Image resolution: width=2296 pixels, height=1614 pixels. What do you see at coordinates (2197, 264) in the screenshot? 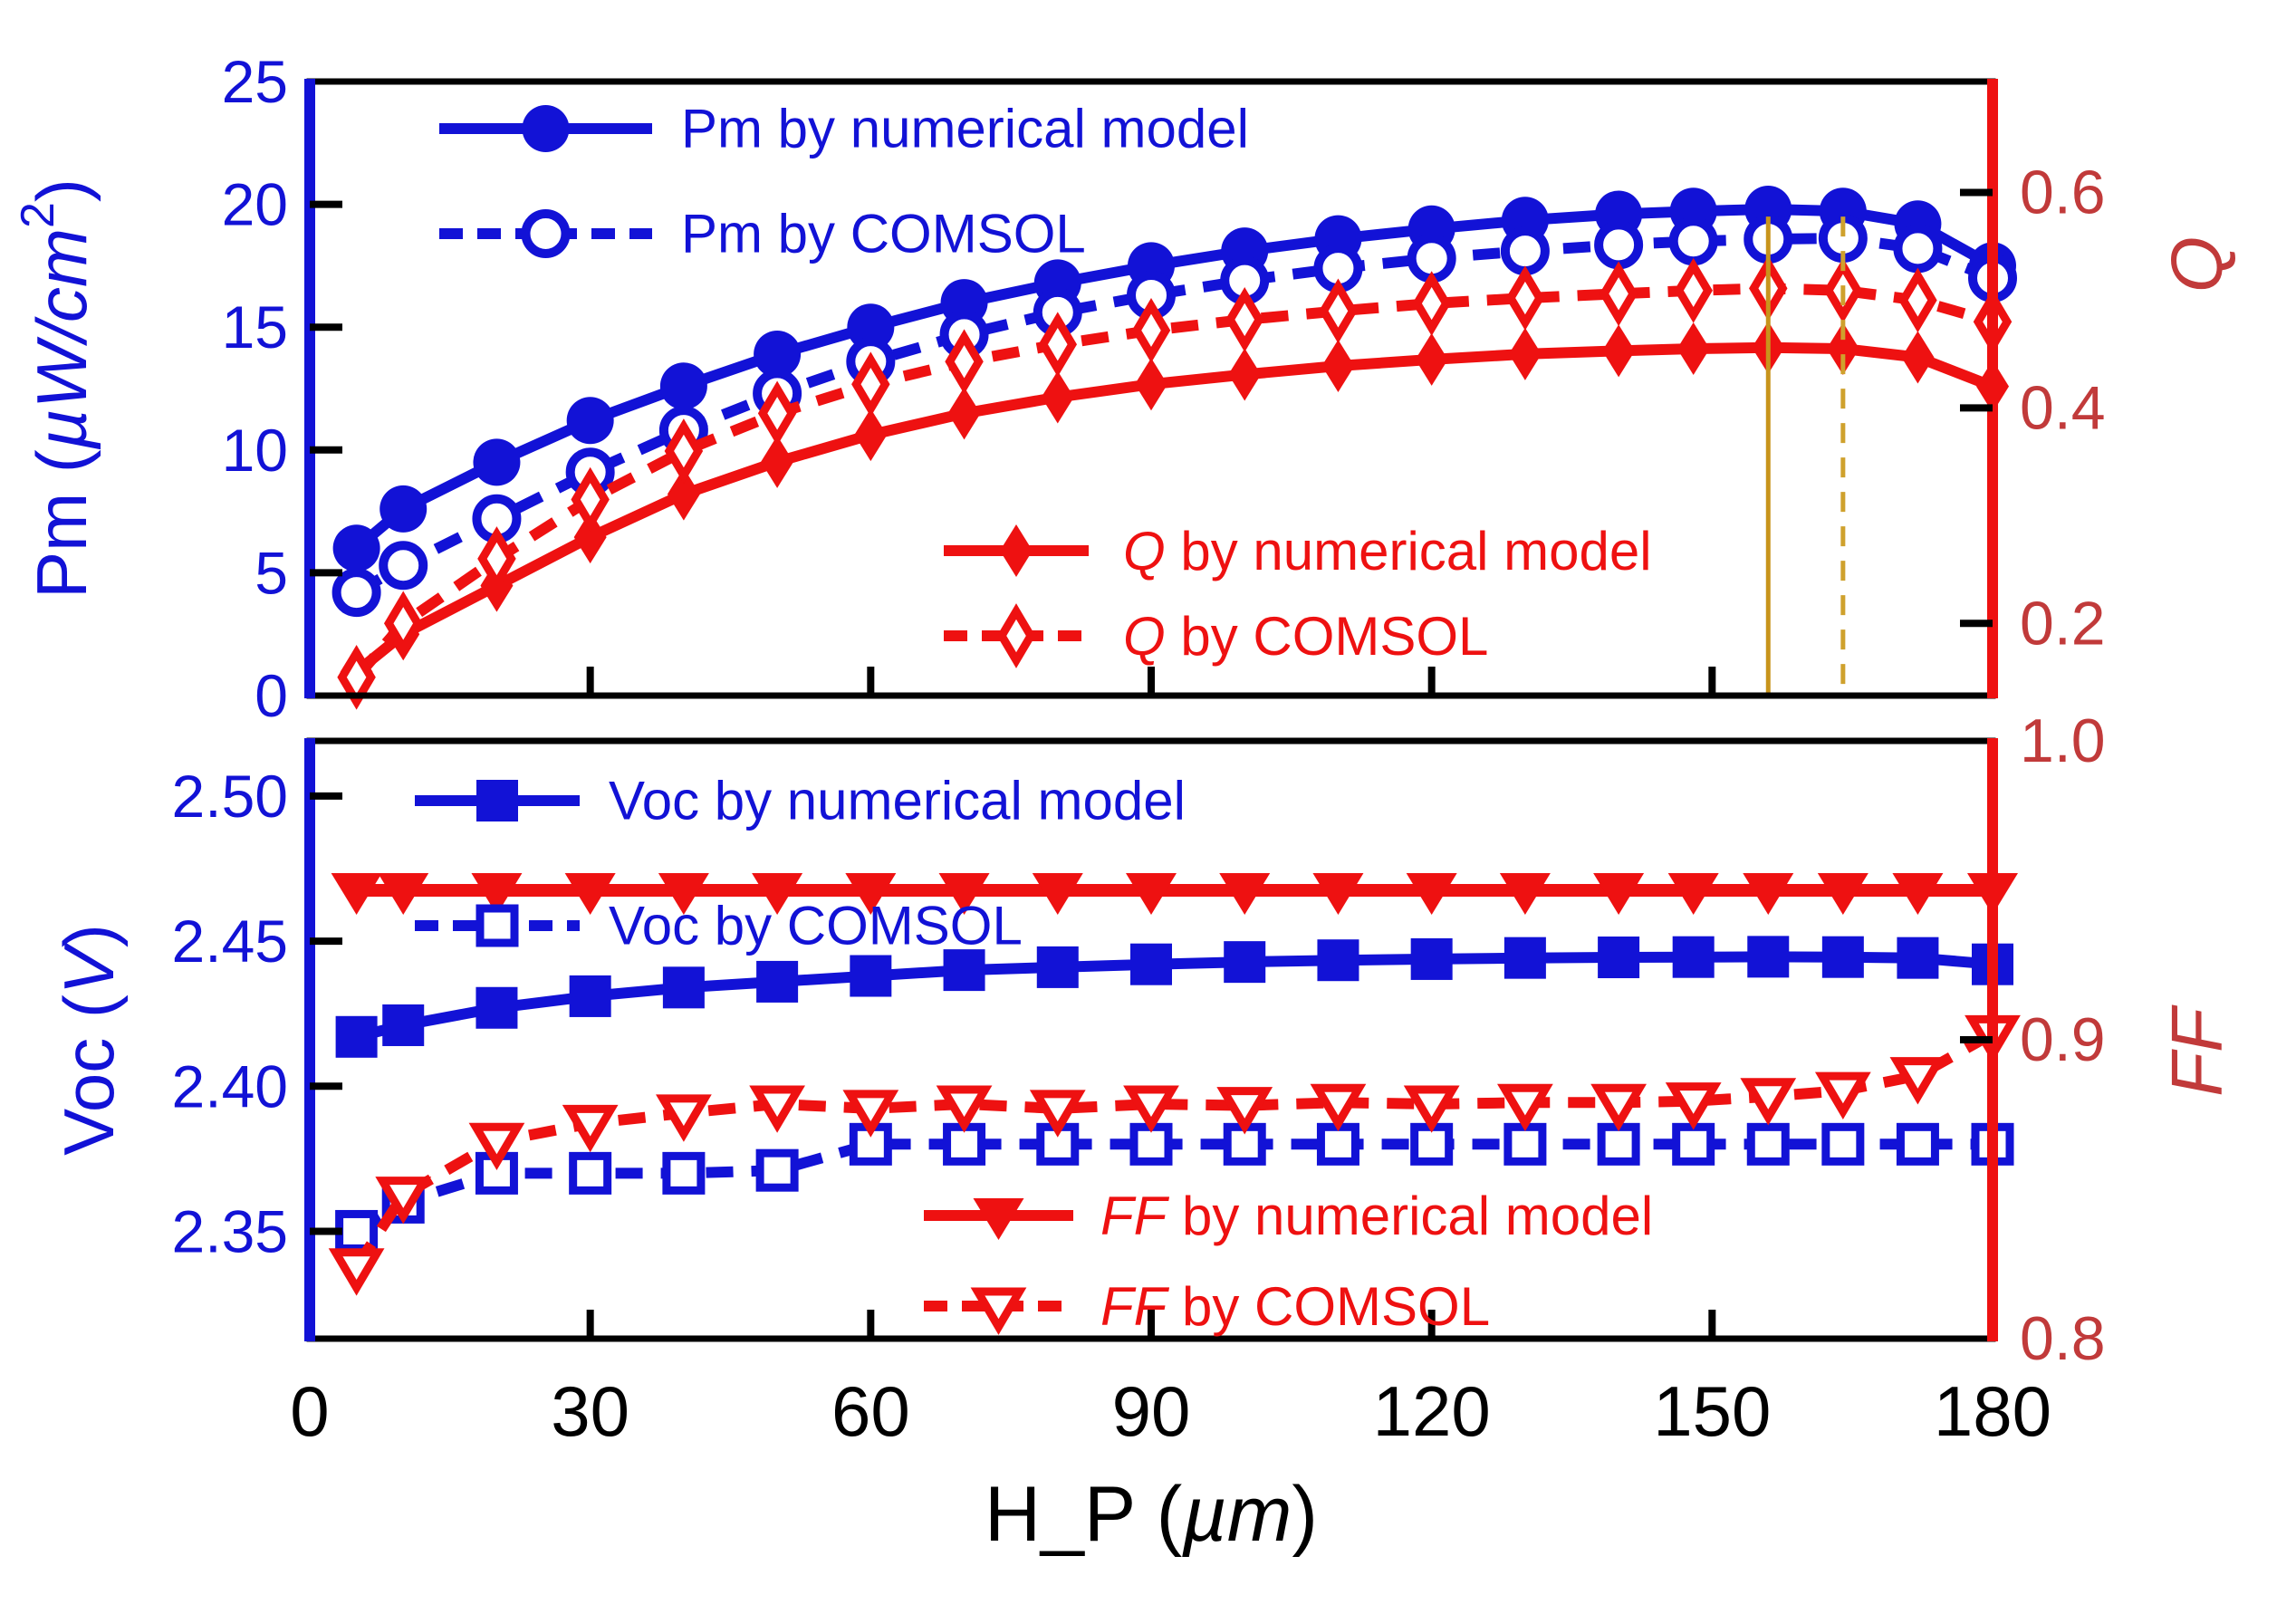
I see `q-axis-title: Q` at bounding box center [2197, 264].